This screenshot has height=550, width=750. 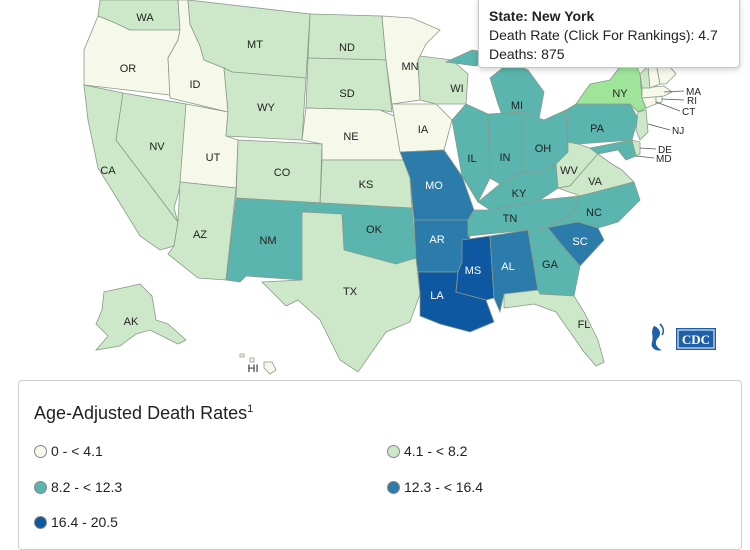 What do you see at coordinates (678, 131) in the screenshot?
I see `state-label-nj: NJ` at bounding box center [678, 131].